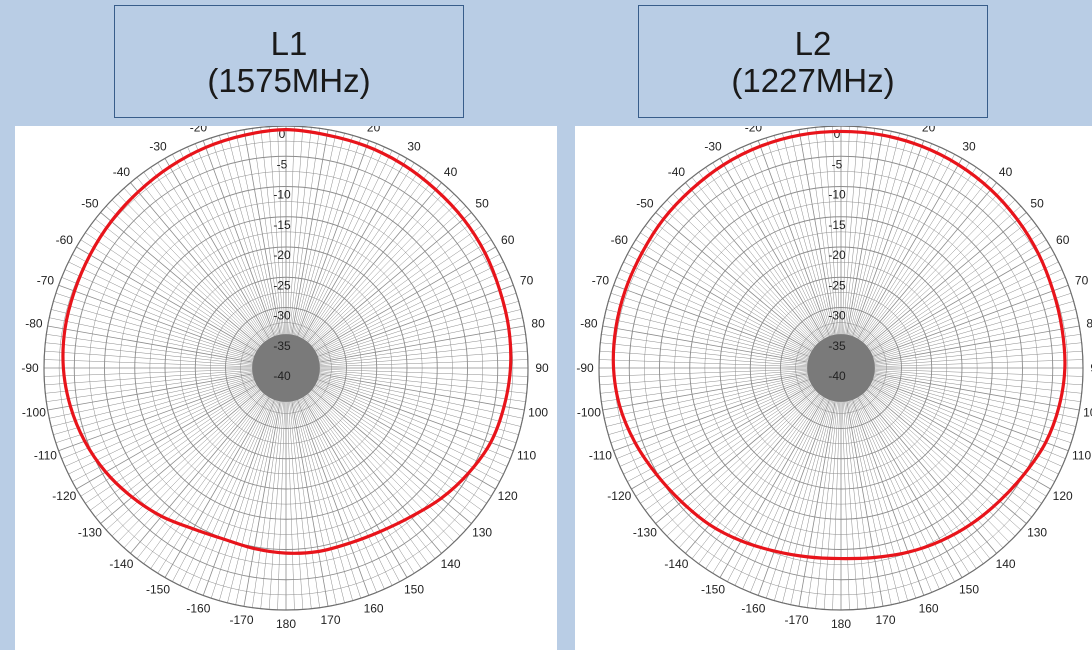 Image resolution: width=1092 pixels, height=650 pixels. Describe the element at coordinates (282, 346) in the screenshot. I see `radial-tick-label: -35` at that location.